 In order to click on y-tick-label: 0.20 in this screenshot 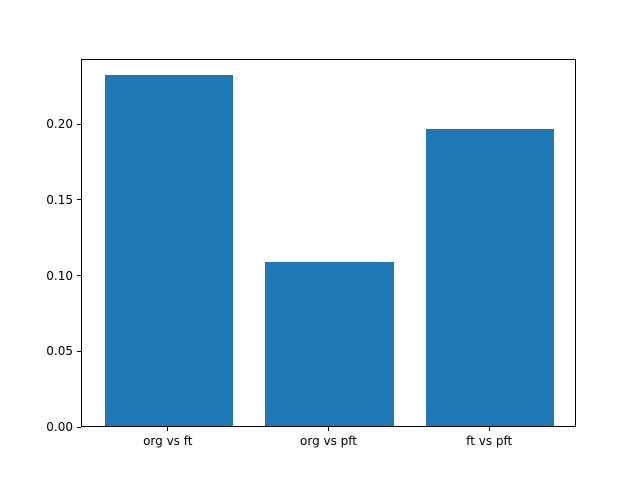, I will do `click(59, 124)`.